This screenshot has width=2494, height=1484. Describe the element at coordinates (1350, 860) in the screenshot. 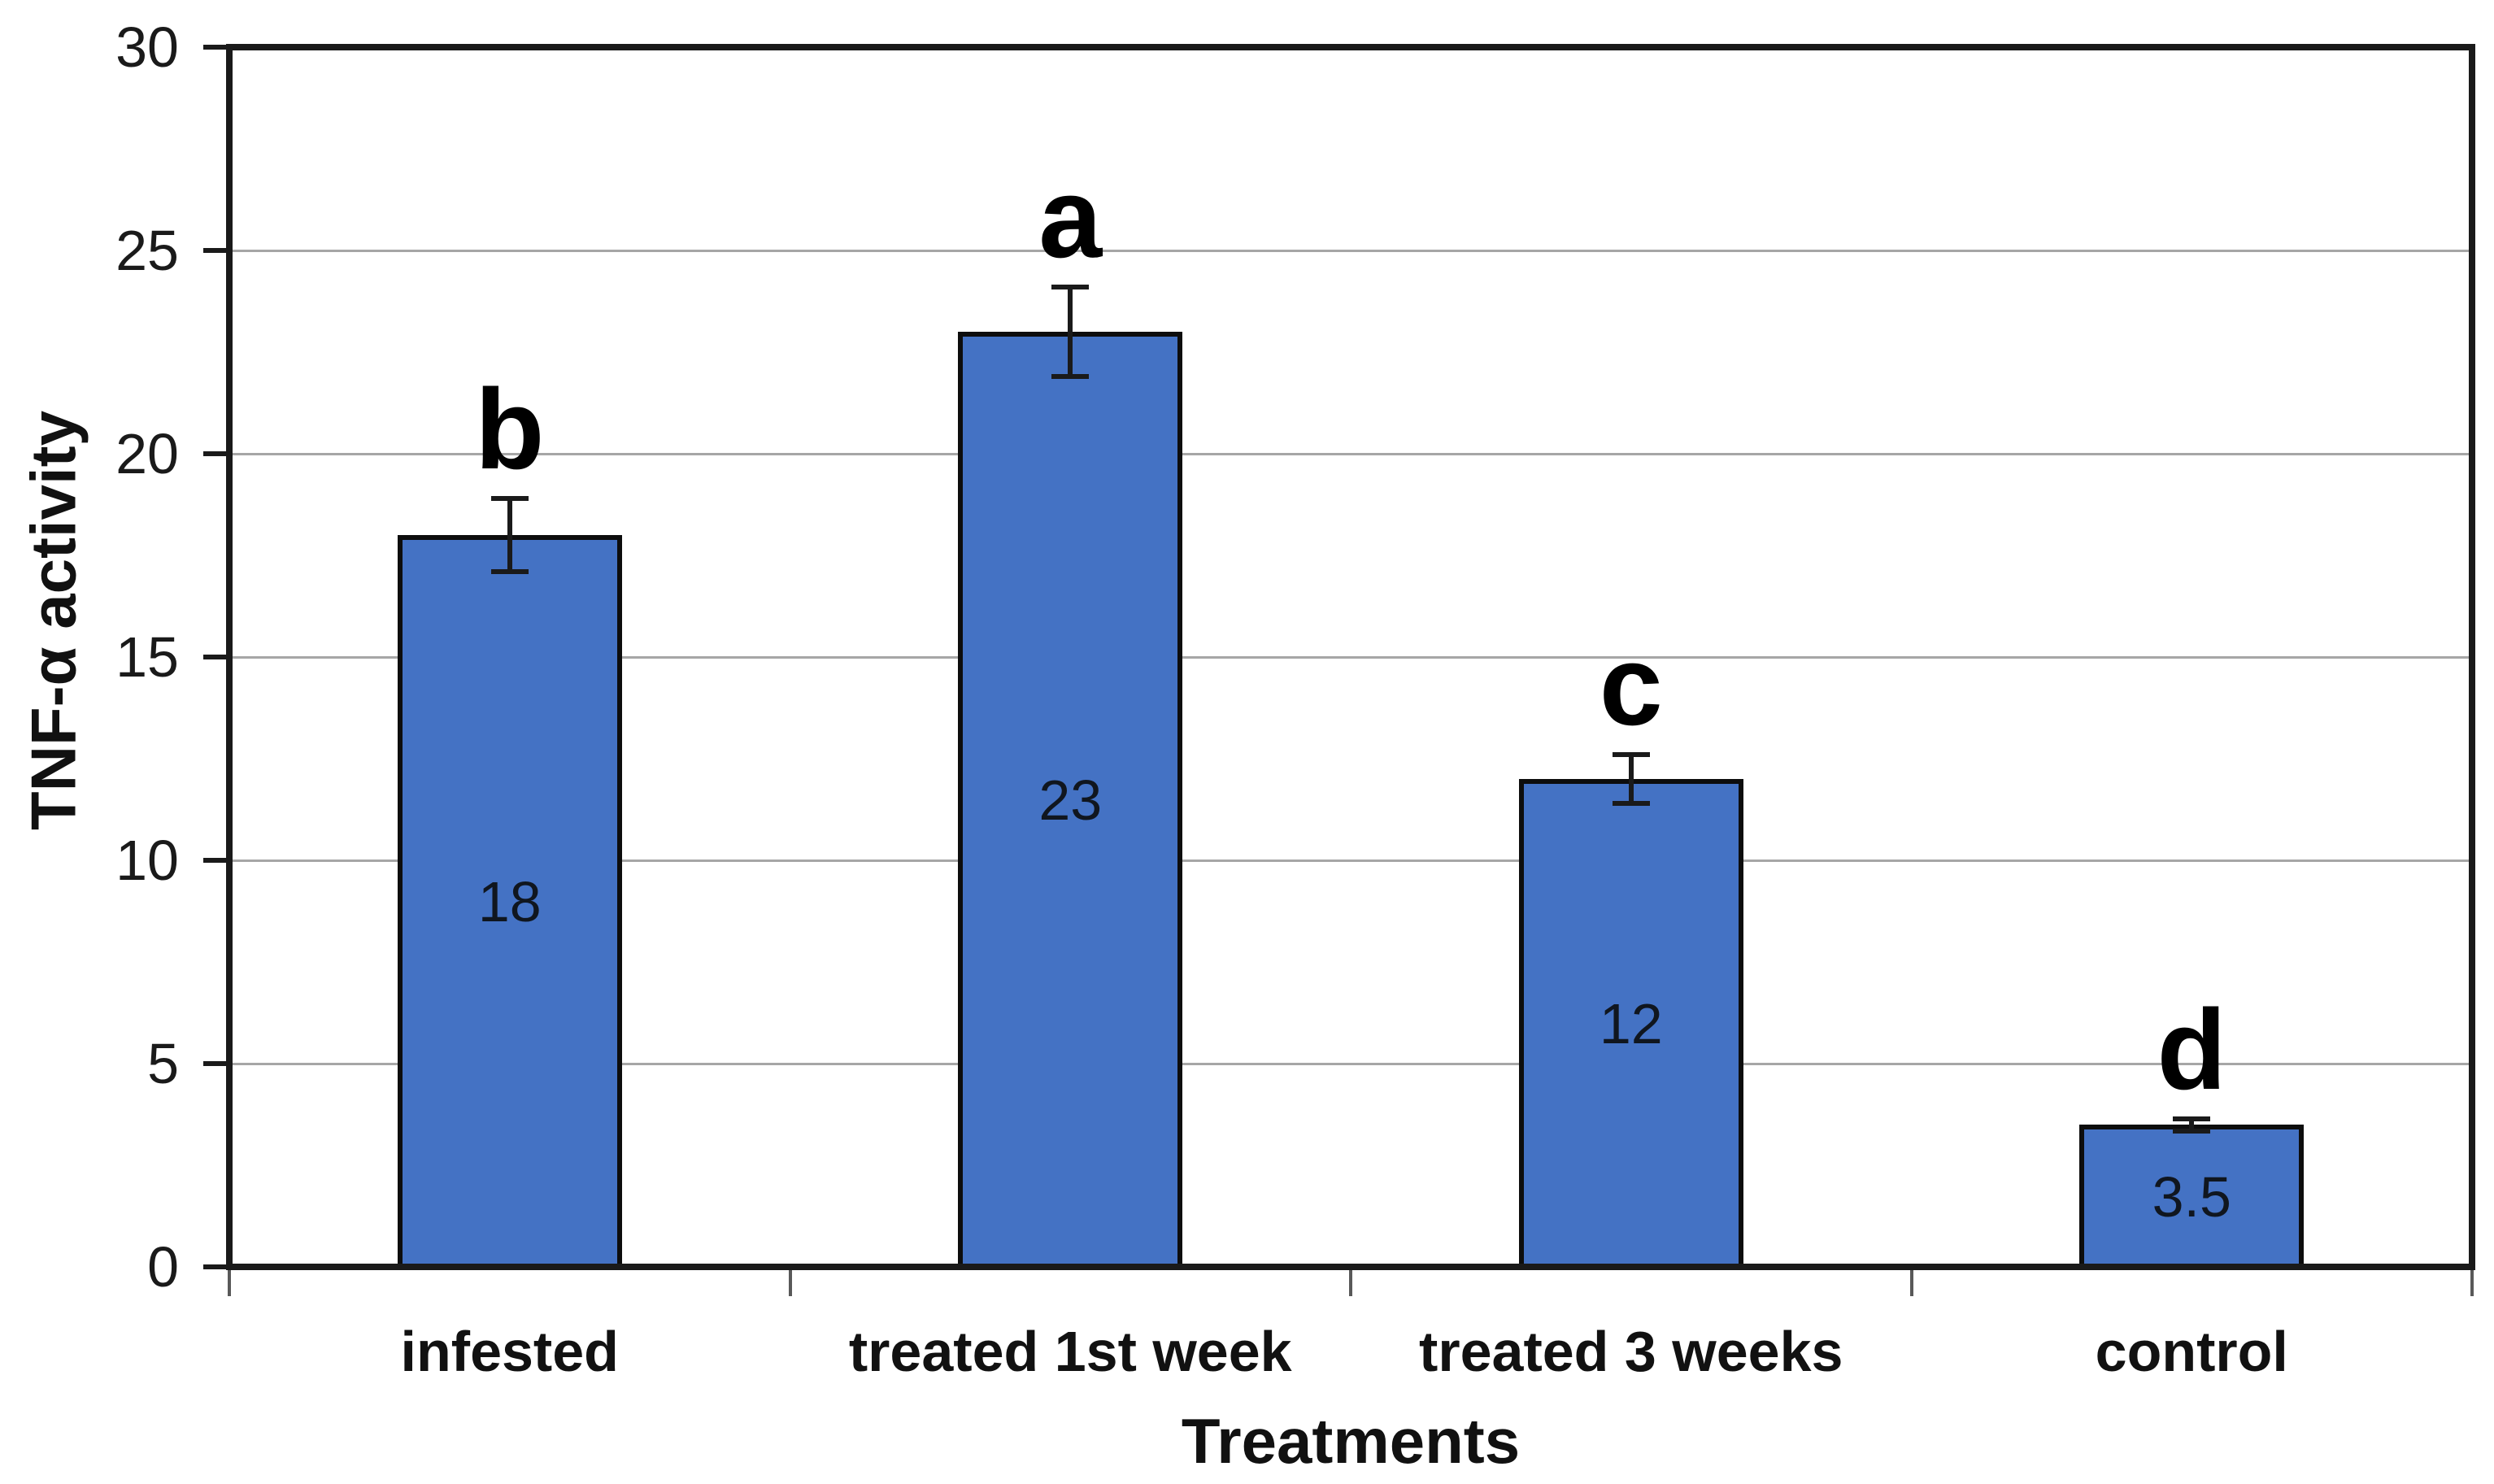

I see `gridline-y10` at that location.